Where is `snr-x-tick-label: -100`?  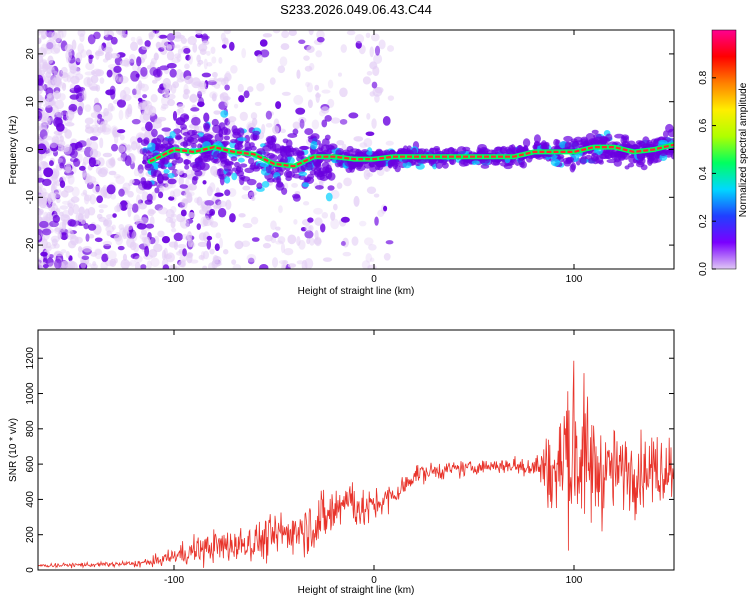
snr-x-tick-label: -100 is located at coordinates (174, 580).